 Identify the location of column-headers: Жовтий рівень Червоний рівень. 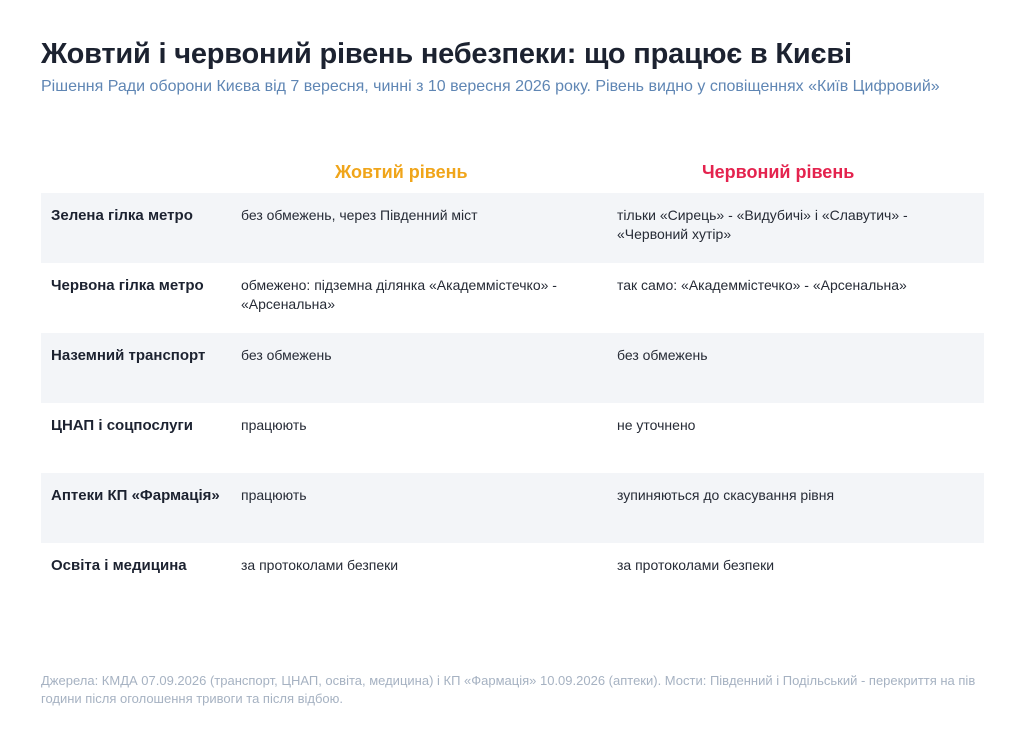
(512, 173).